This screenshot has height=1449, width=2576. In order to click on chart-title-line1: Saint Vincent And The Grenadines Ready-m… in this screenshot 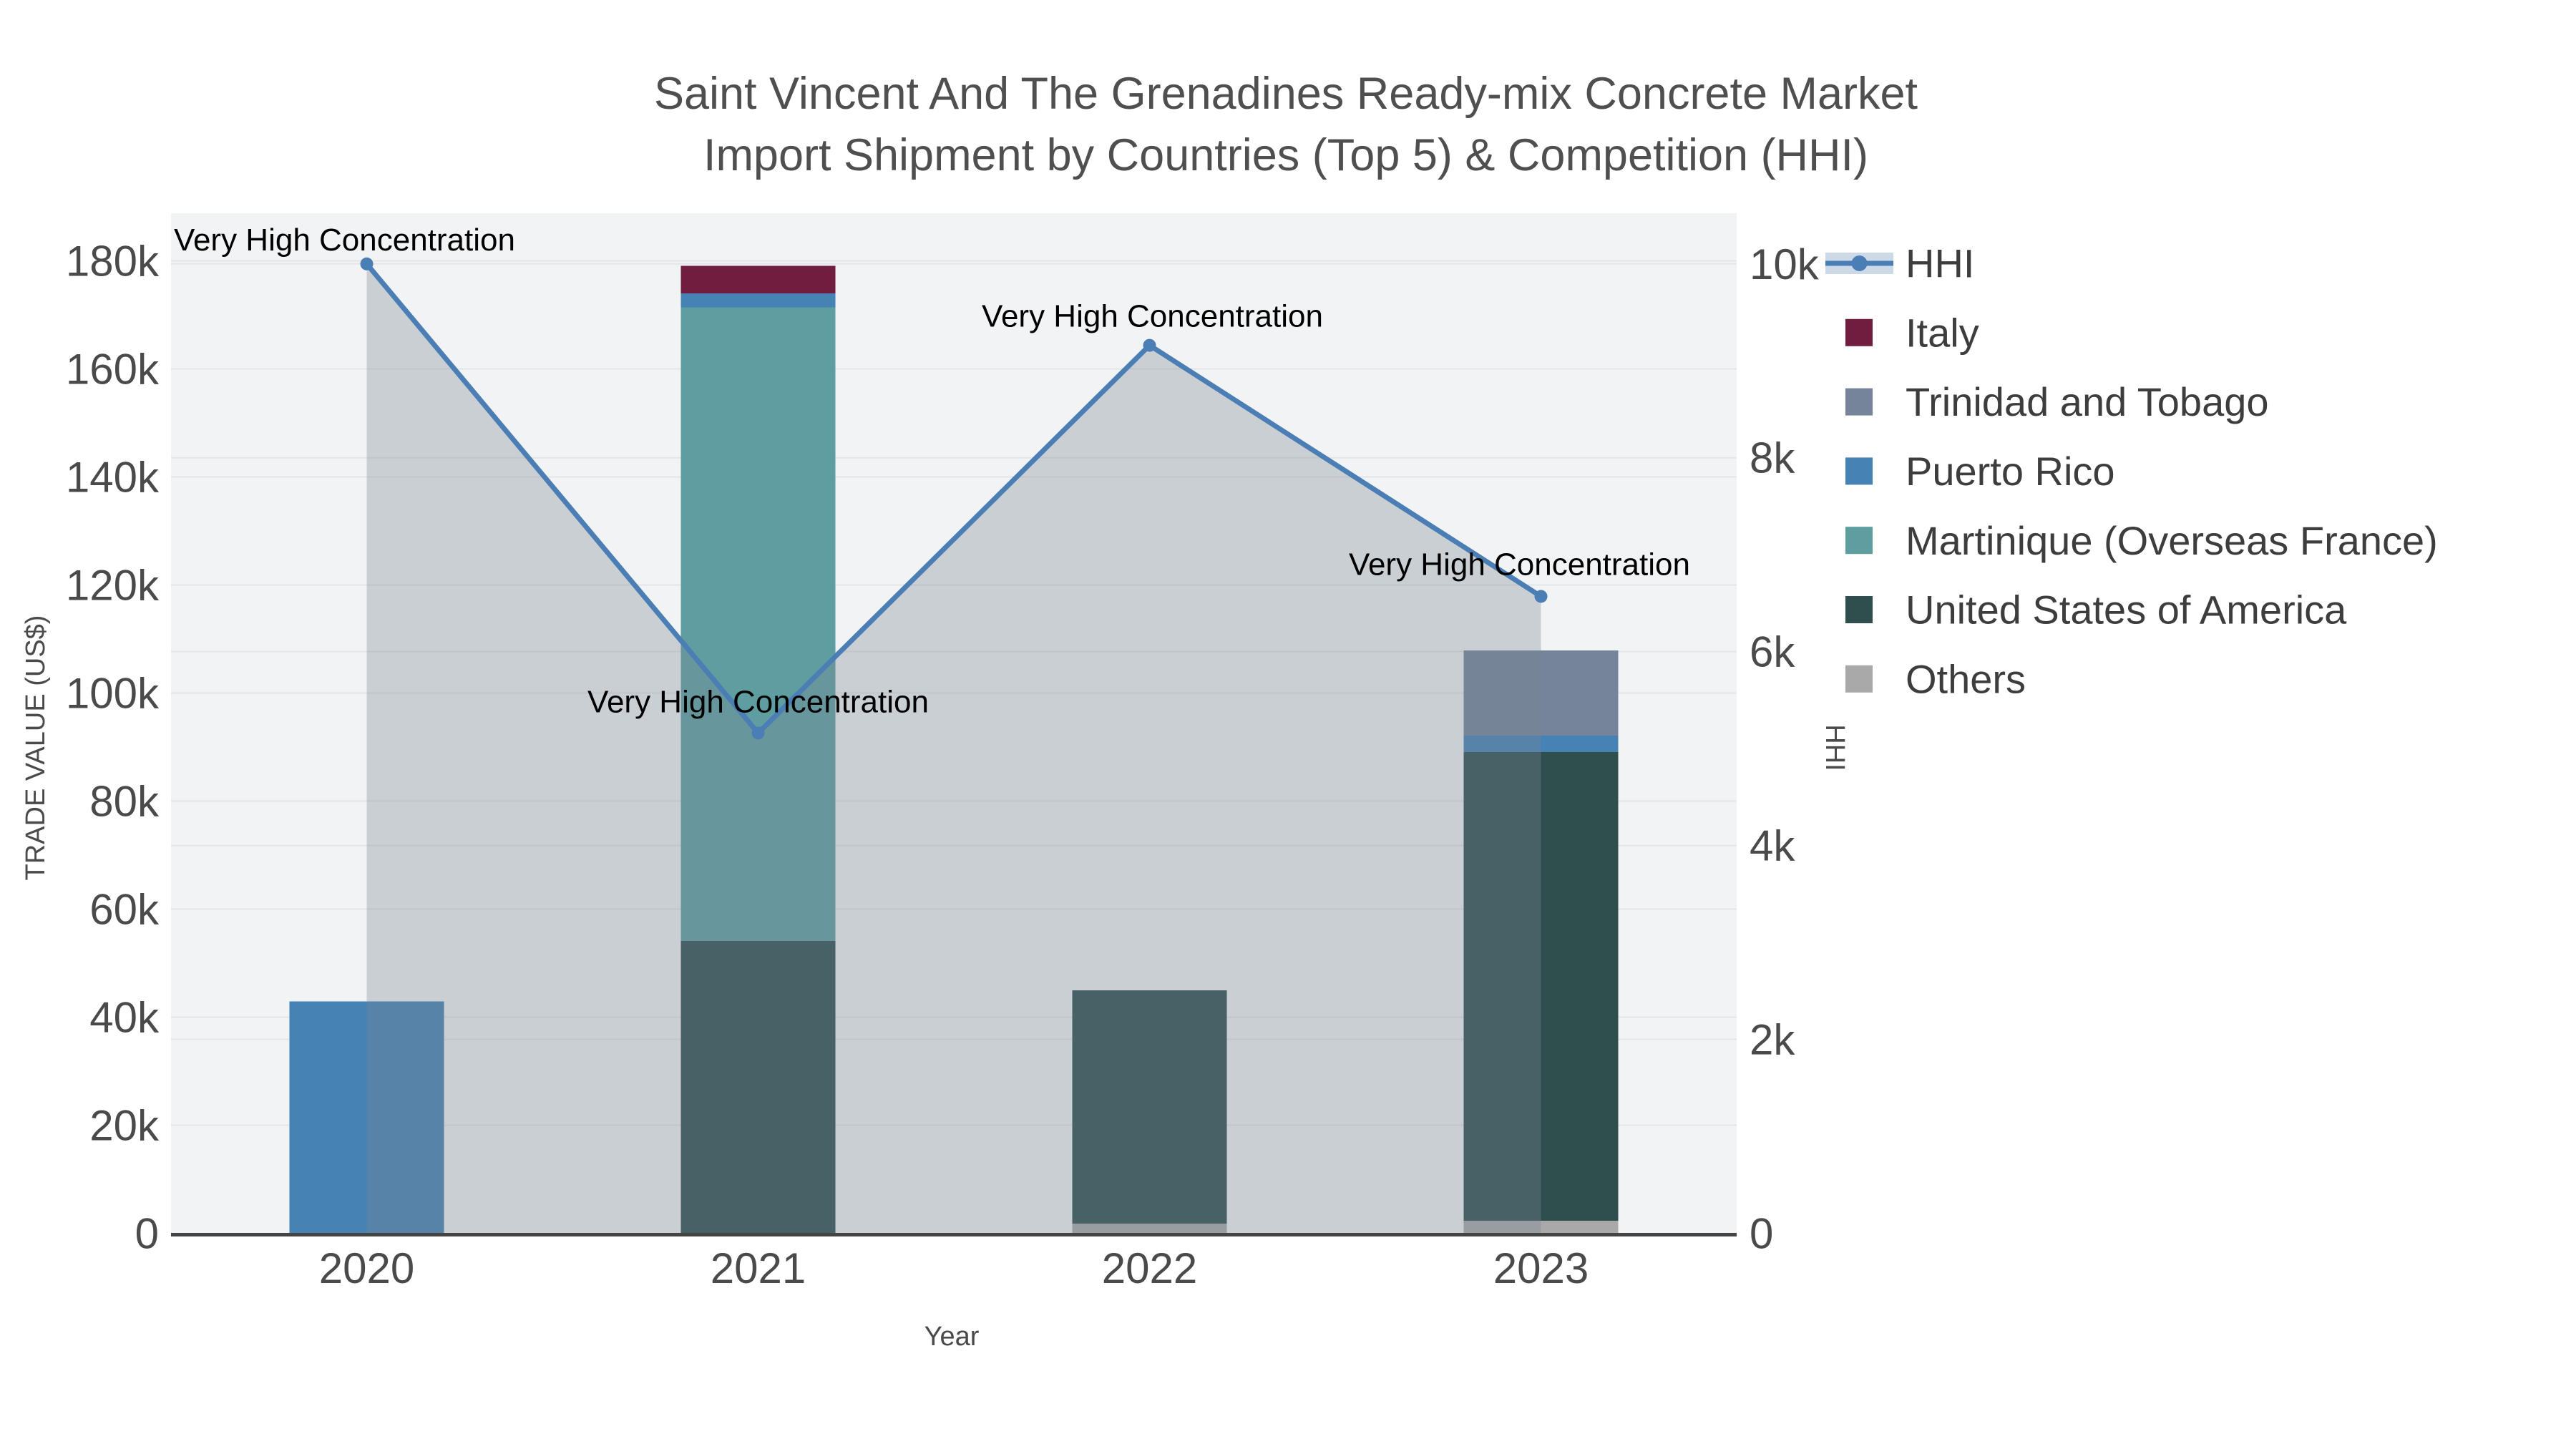, I will do `click(1286, 94)`.